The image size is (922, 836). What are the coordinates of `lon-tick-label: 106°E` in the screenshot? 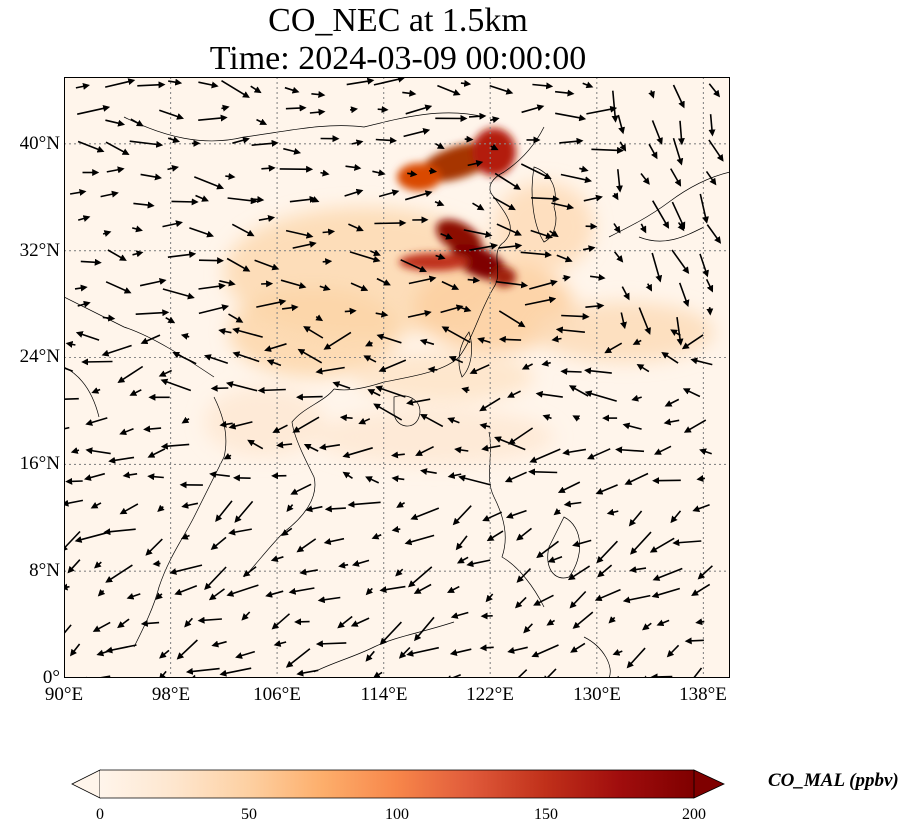 It's located at (277, 694).